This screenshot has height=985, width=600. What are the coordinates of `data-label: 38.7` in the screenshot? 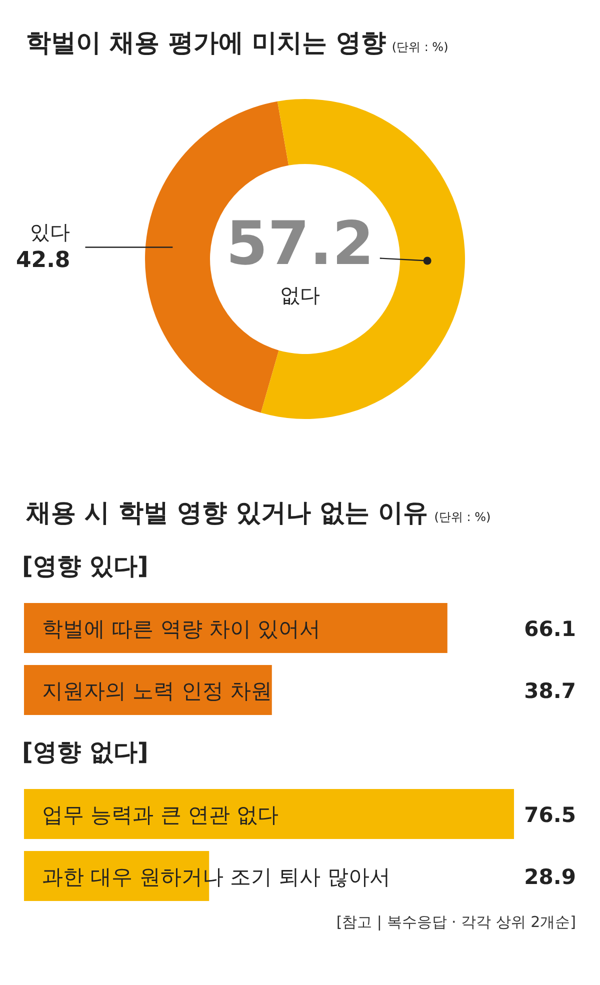 It's located at (550, 691).